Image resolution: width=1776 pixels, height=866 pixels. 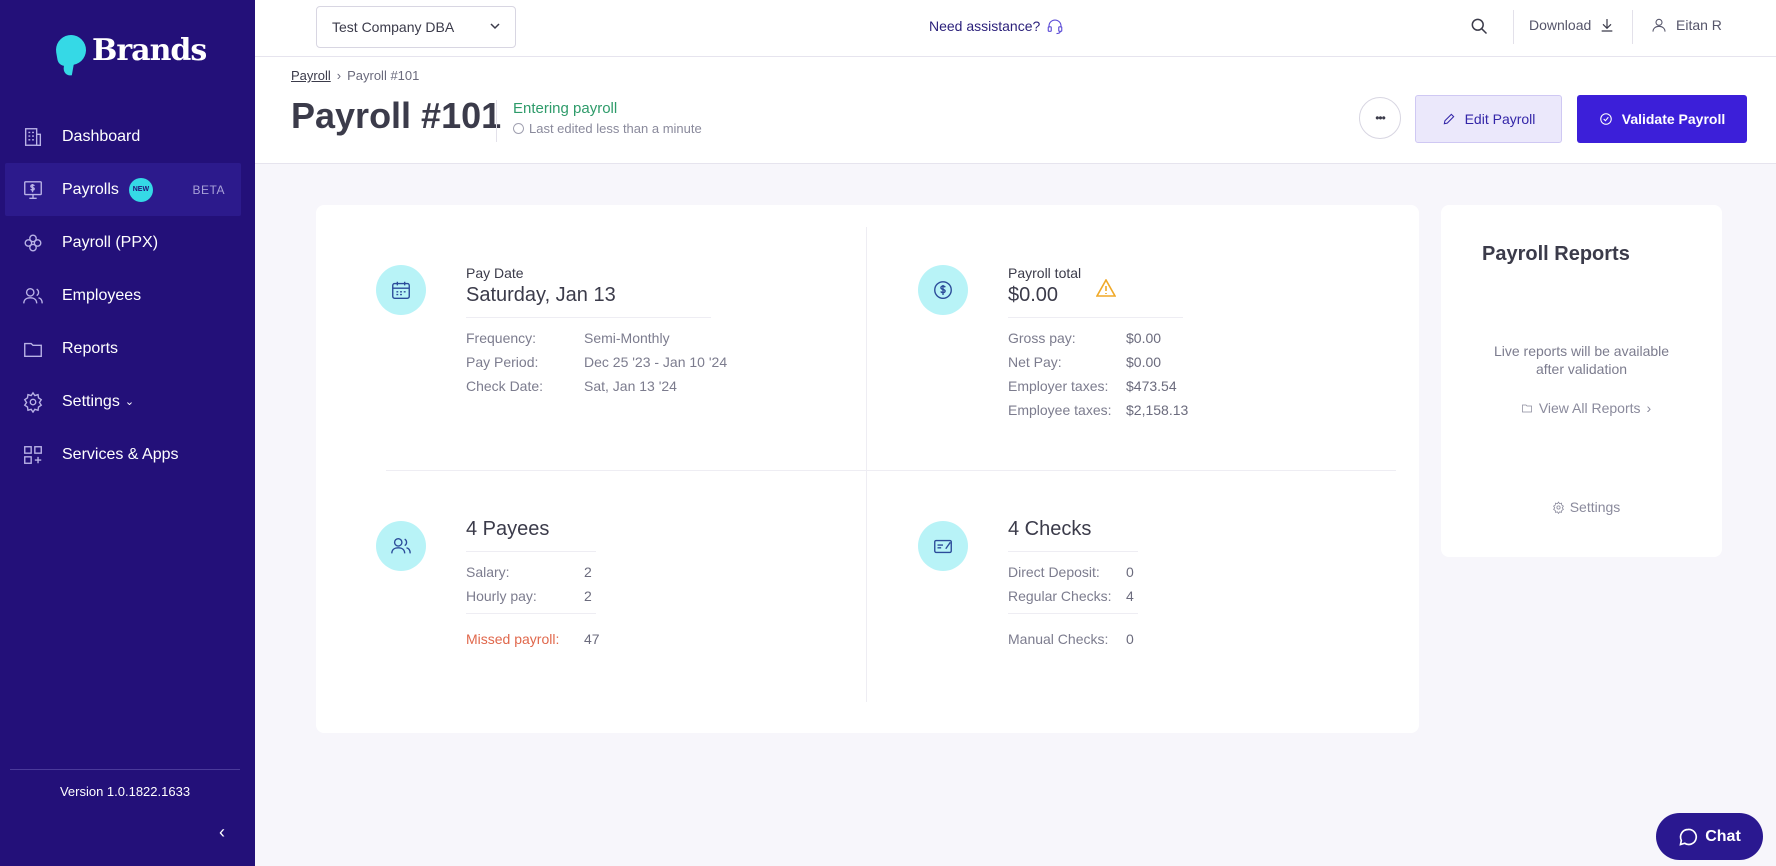 What do you see at coordinates (985, 26) in the screenshot?
I see `need-assistance-label: Need assistance?` at bounding box center [985, 26].